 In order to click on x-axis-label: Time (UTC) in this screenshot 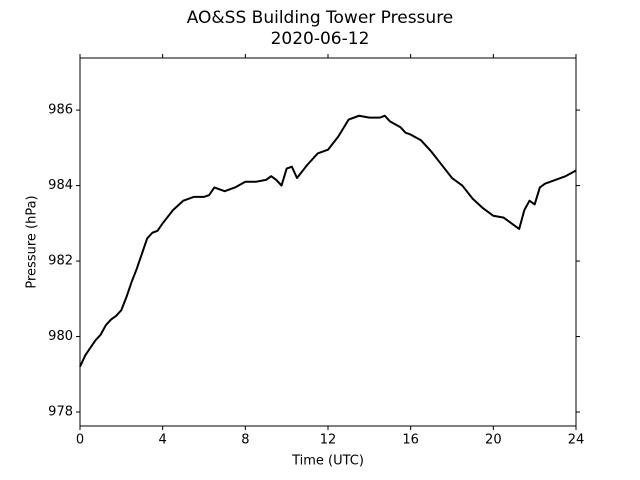, I will do `click(327, 461)`.